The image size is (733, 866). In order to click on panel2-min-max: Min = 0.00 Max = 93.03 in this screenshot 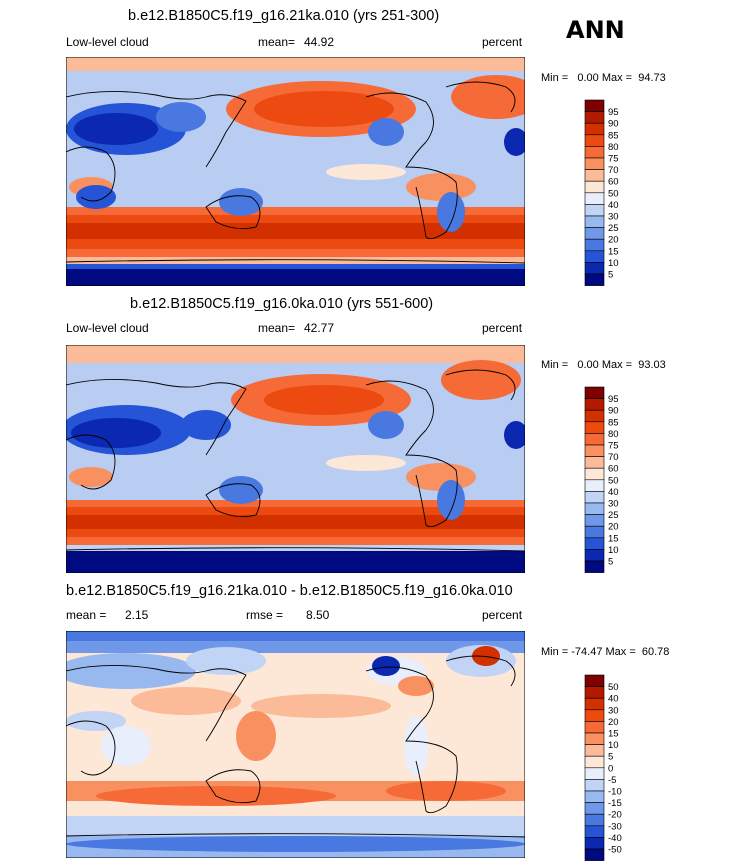, I will do `click(603, 365)`.